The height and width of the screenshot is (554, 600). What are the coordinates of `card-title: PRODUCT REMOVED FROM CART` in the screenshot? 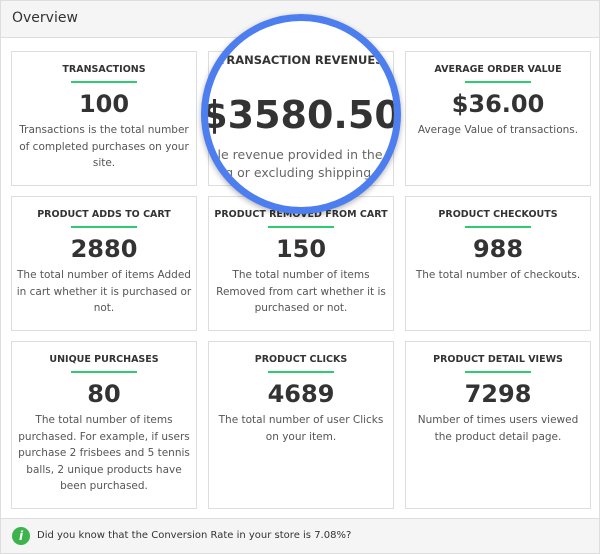 It's located at (301, 214).